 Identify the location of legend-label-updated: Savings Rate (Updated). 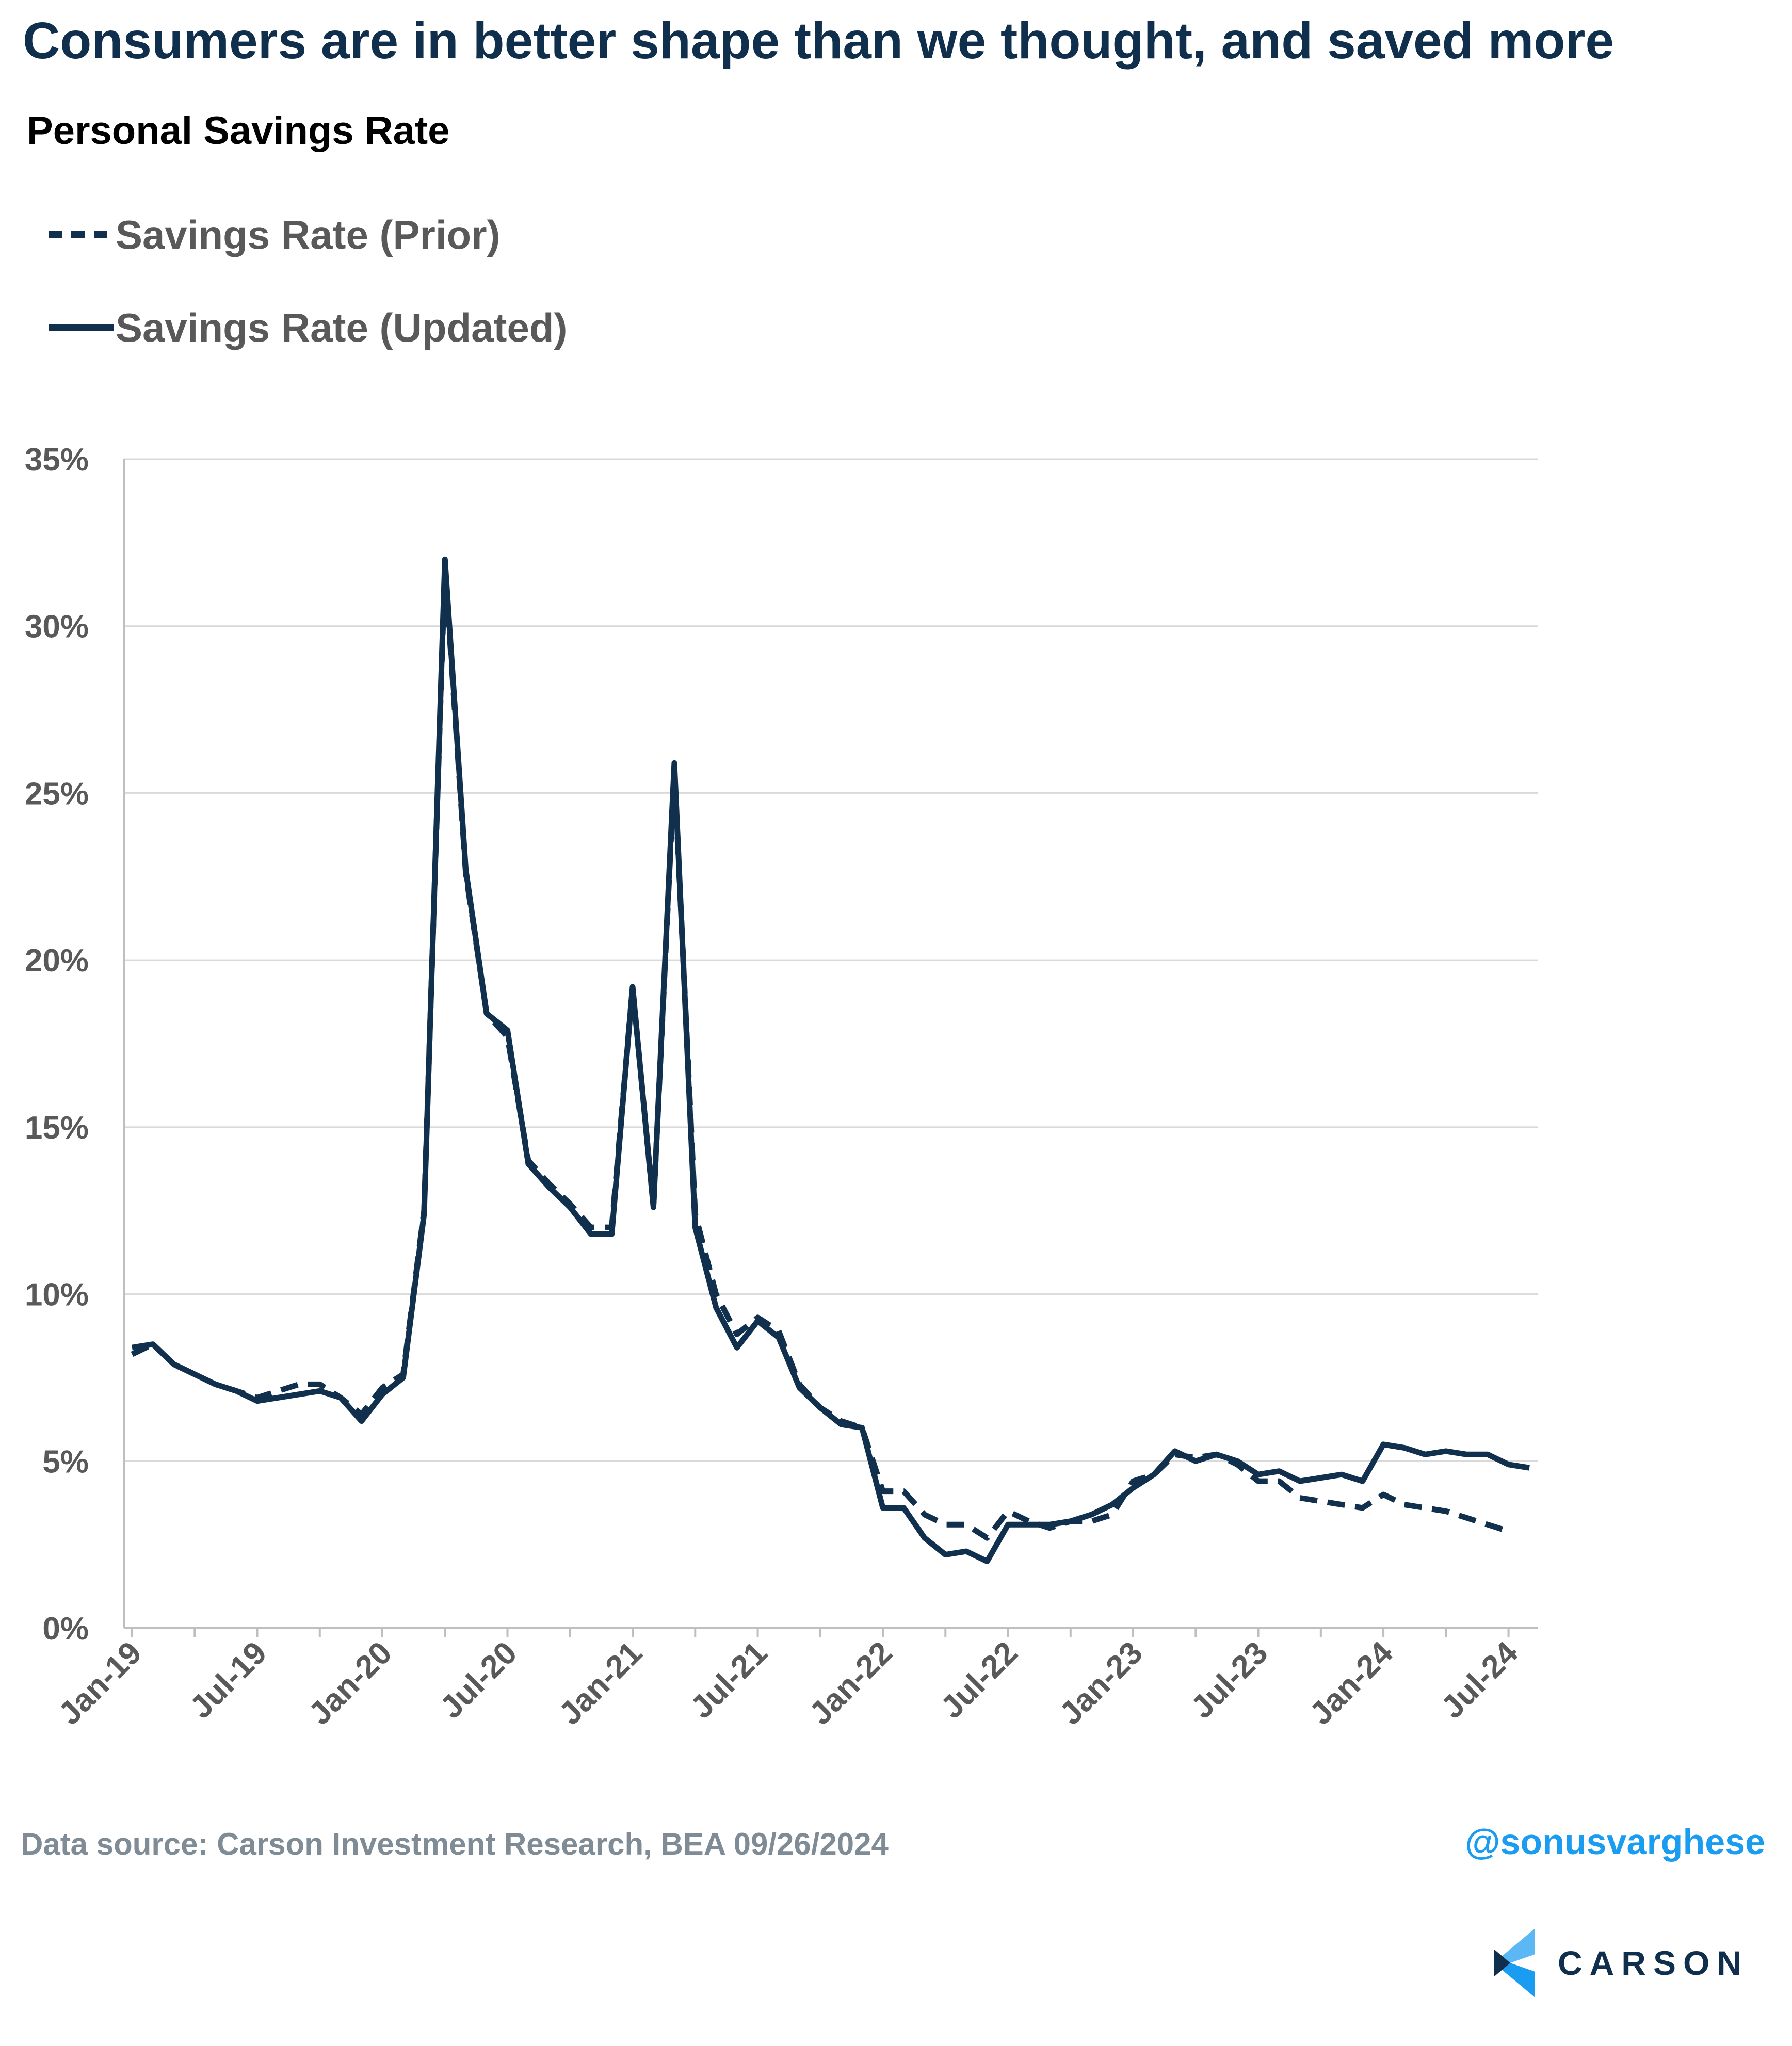
(342, 327).